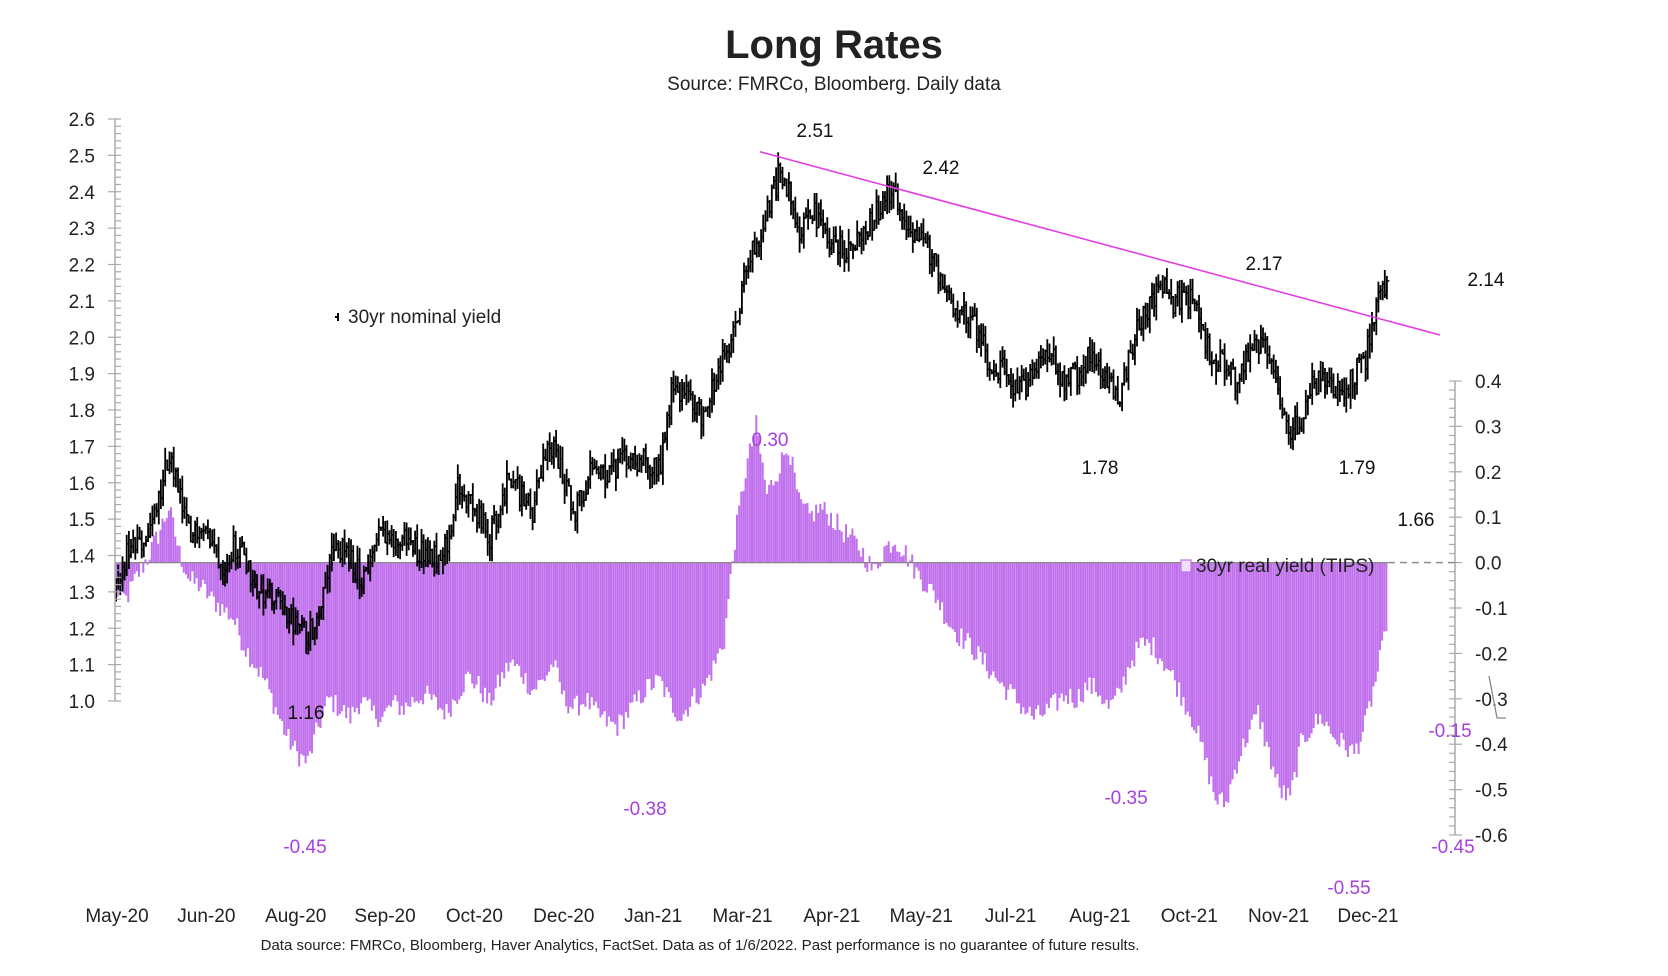 The width and height of the screenshot is (1668, 976). What do you see at coordinates (1011, 916) in the screenshot?
I see `x-tick-label: Jul-21` at bounding box center [1011, 916].